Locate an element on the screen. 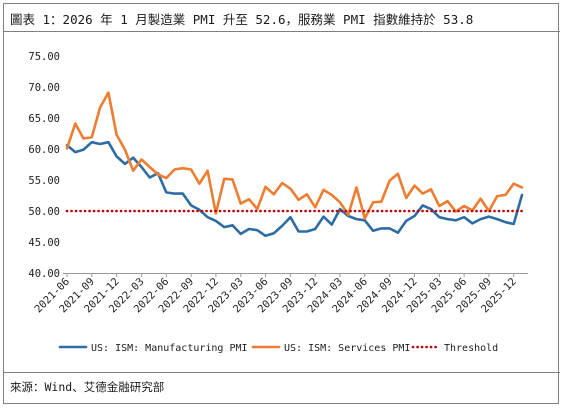 This screenshot has height=409, width=564. y-tick-label: 55.00 is located at coordinates (44, 181).